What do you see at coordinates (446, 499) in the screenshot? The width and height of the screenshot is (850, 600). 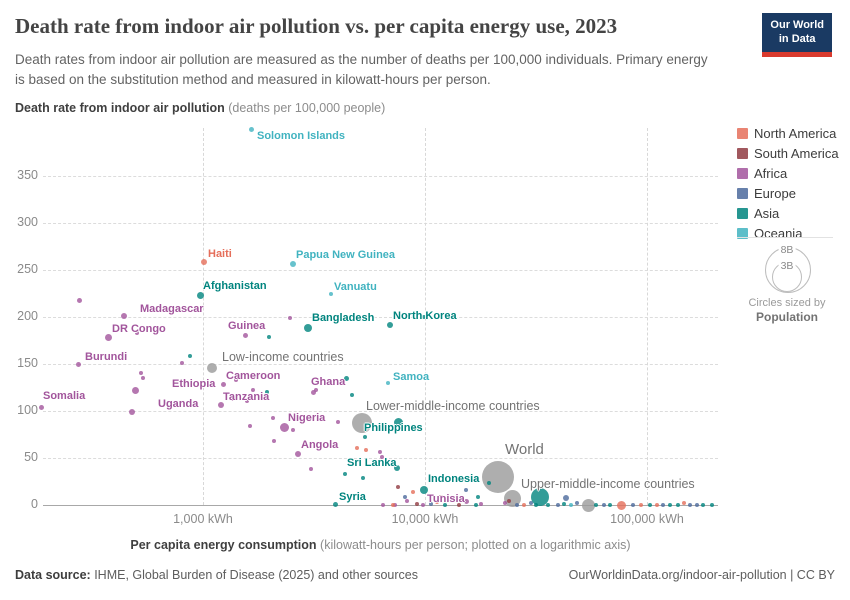 I see `point-label: Tunisia` at bounding box center [446, 499].